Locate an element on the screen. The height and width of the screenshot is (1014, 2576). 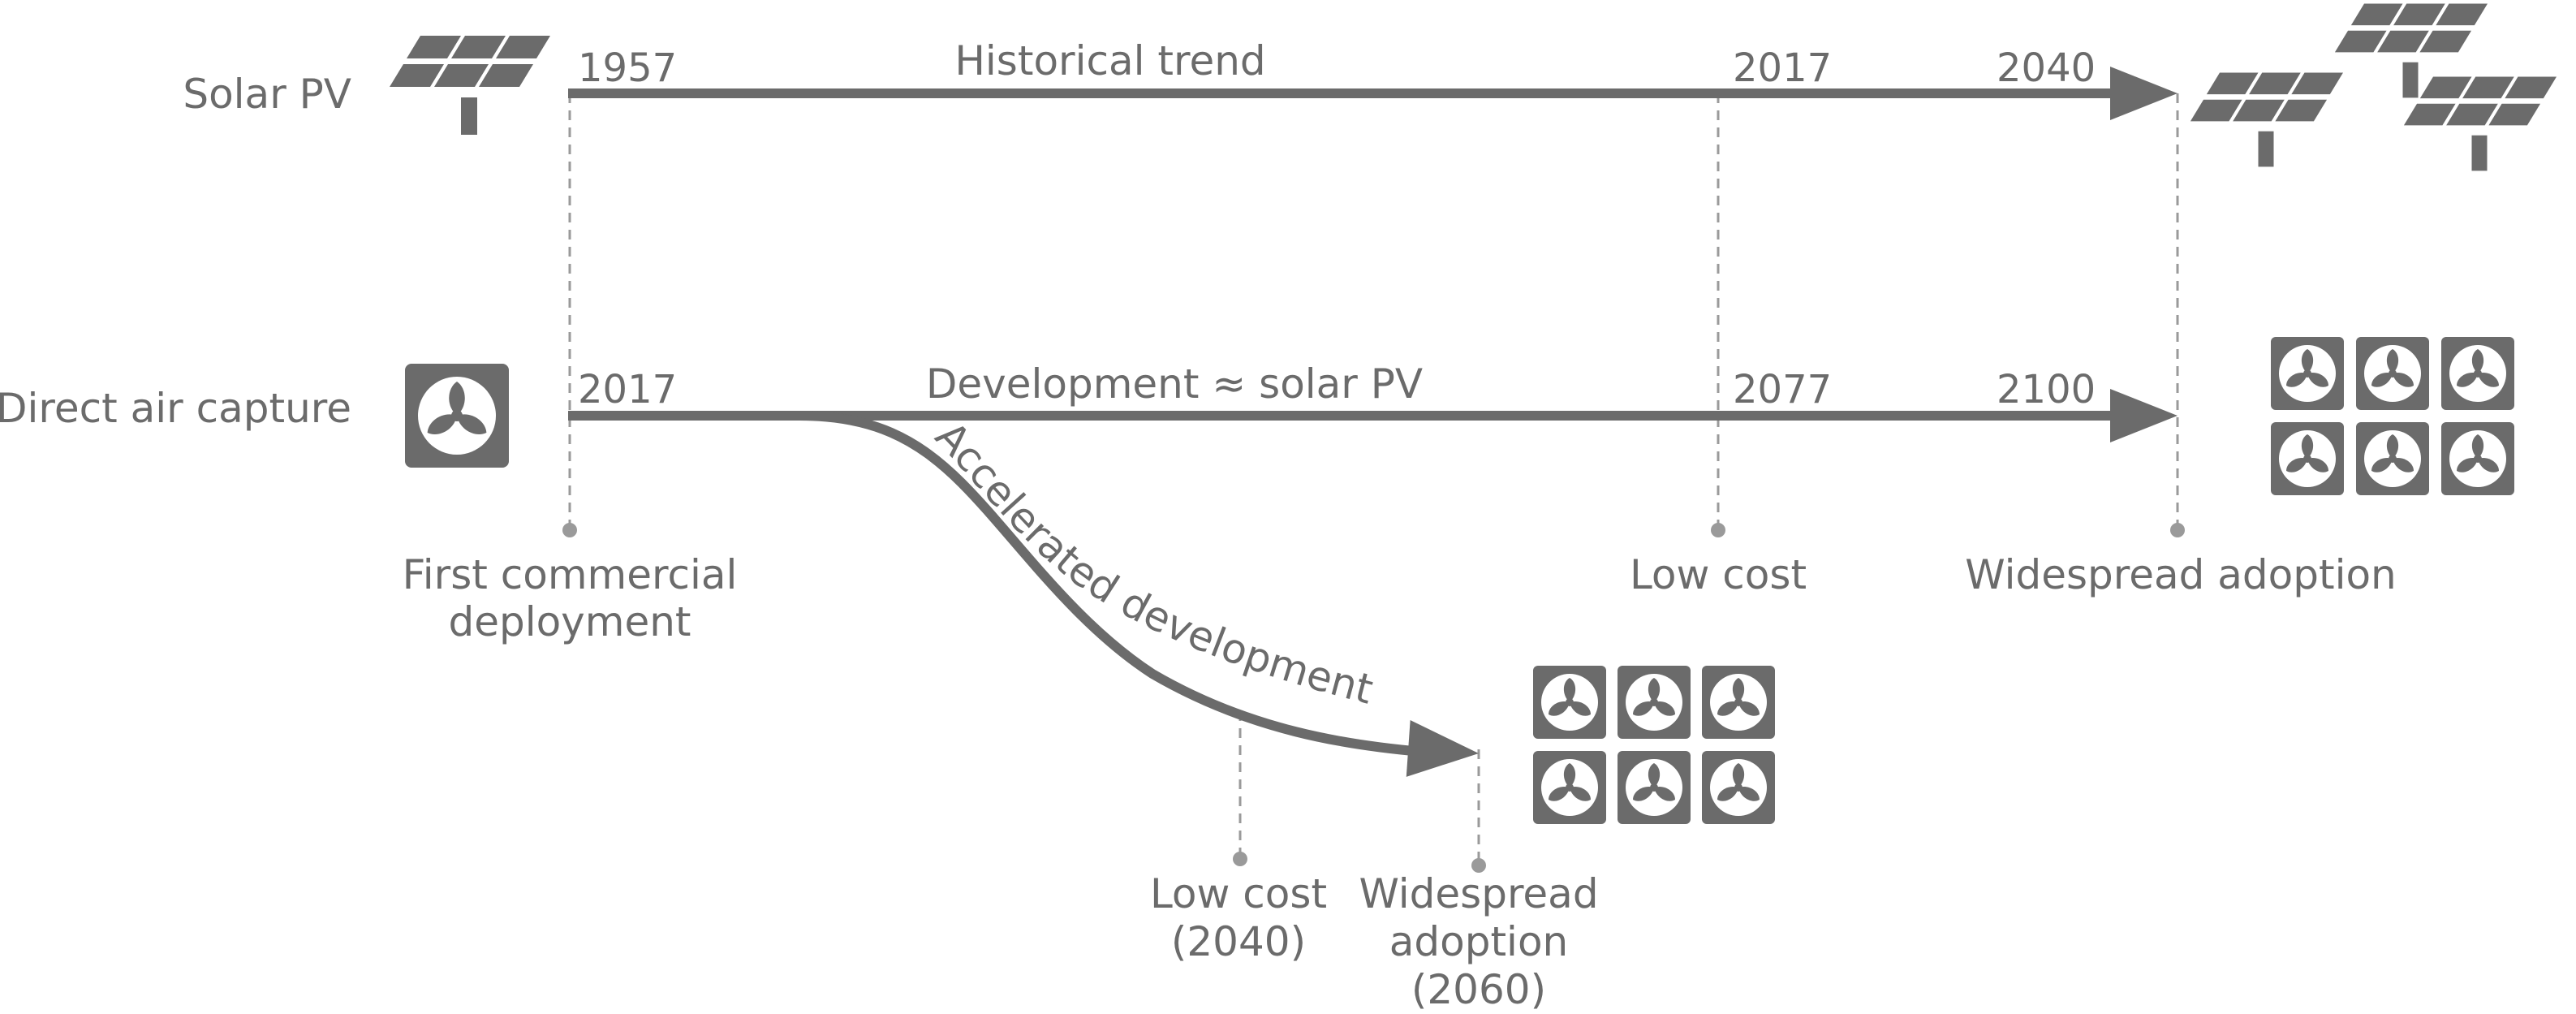
row-label-solar-pv: Solar PV is located at coordinates (267, 94).